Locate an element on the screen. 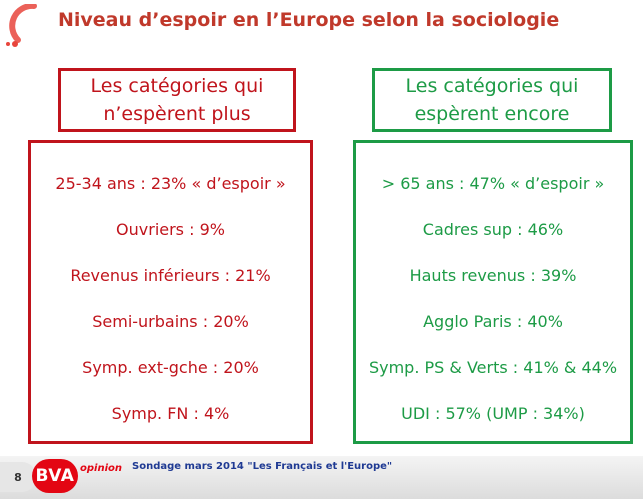 This screenshot has height=499, width=643. list-item: Semi-urbains : 20% is located at coordinates (170, 321).